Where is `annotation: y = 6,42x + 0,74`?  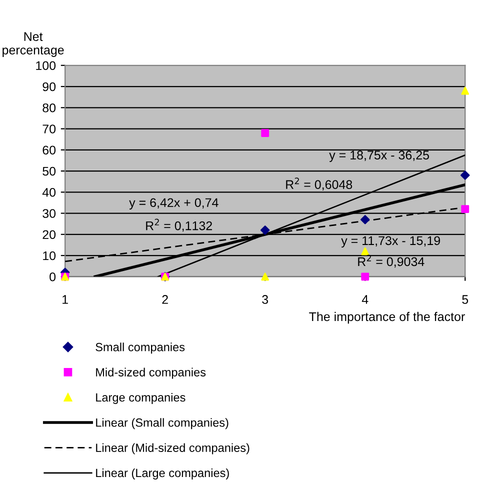
annotation: y = 6,42x + 0,74 is located at coordinates (173, 204).